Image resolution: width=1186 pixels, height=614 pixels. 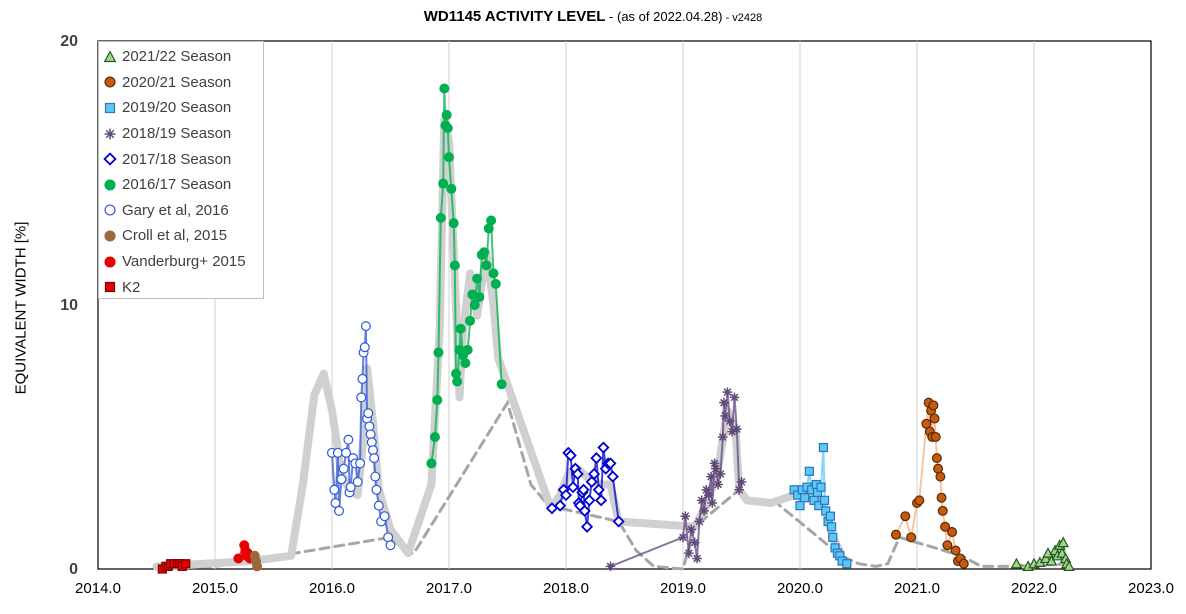 I want to click on legend-item: 2019/20 Season, so click(x=181, y=108).